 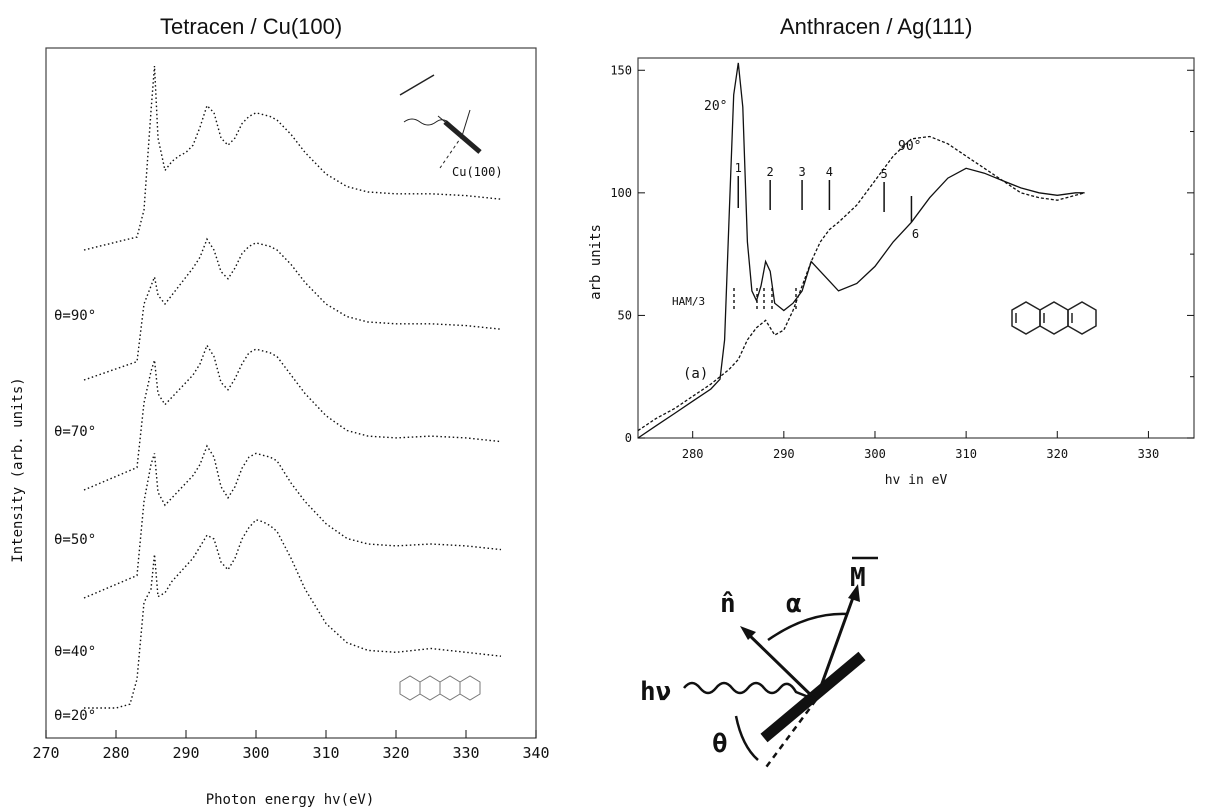 What do you see at coordinates (115, 753) in the screenshot?
I see `left-x-tick-label: 280` at bounding box center [115, 753].